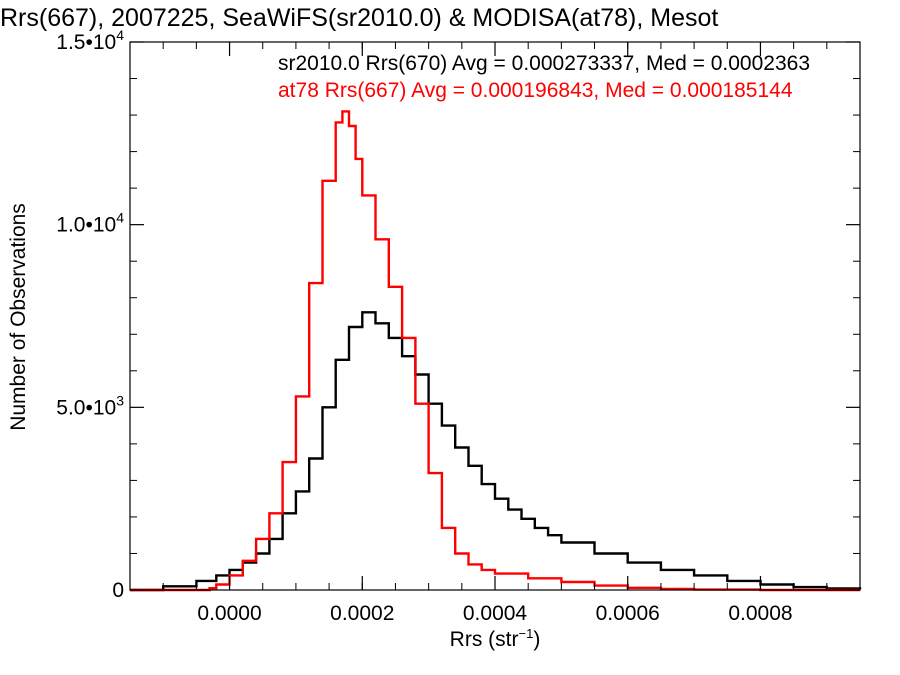  What do you see at coordinates (90, 405) in the screenshot?
I see `y-tick-label: 5.0•103` at bounding box center [90, 405].